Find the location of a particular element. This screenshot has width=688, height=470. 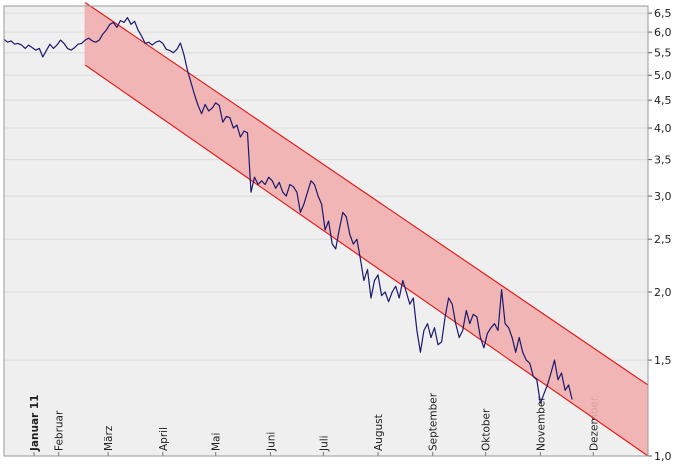

x-tick-label: Februar is located at coordinates (60, 430).